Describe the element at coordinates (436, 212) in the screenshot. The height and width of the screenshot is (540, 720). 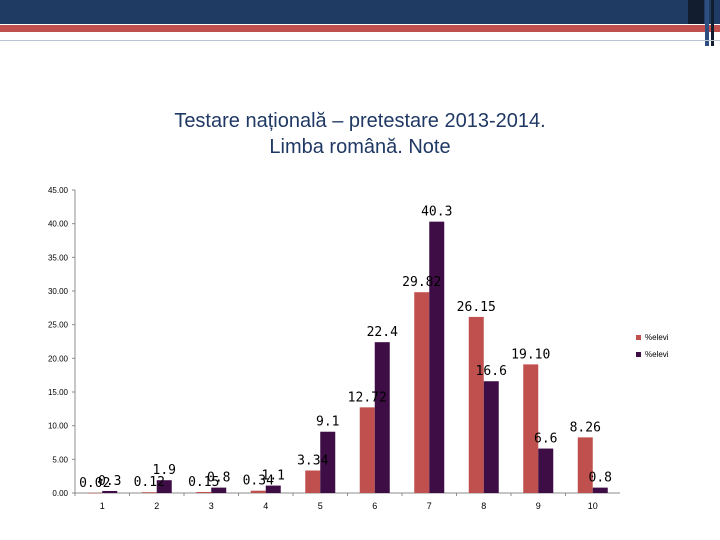
I see `data-label-series2: 40.3` at that location.